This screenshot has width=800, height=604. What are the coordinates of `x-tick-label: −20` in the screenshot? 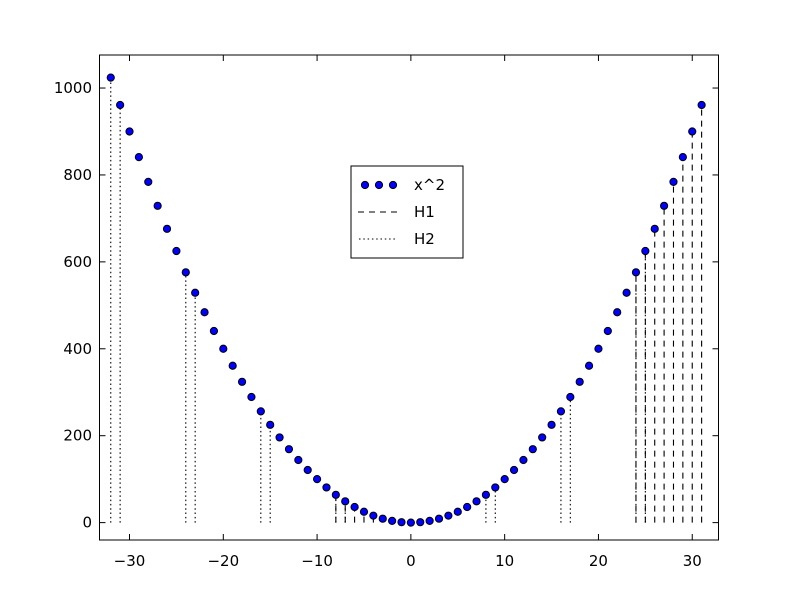 It's located at (223, 561).